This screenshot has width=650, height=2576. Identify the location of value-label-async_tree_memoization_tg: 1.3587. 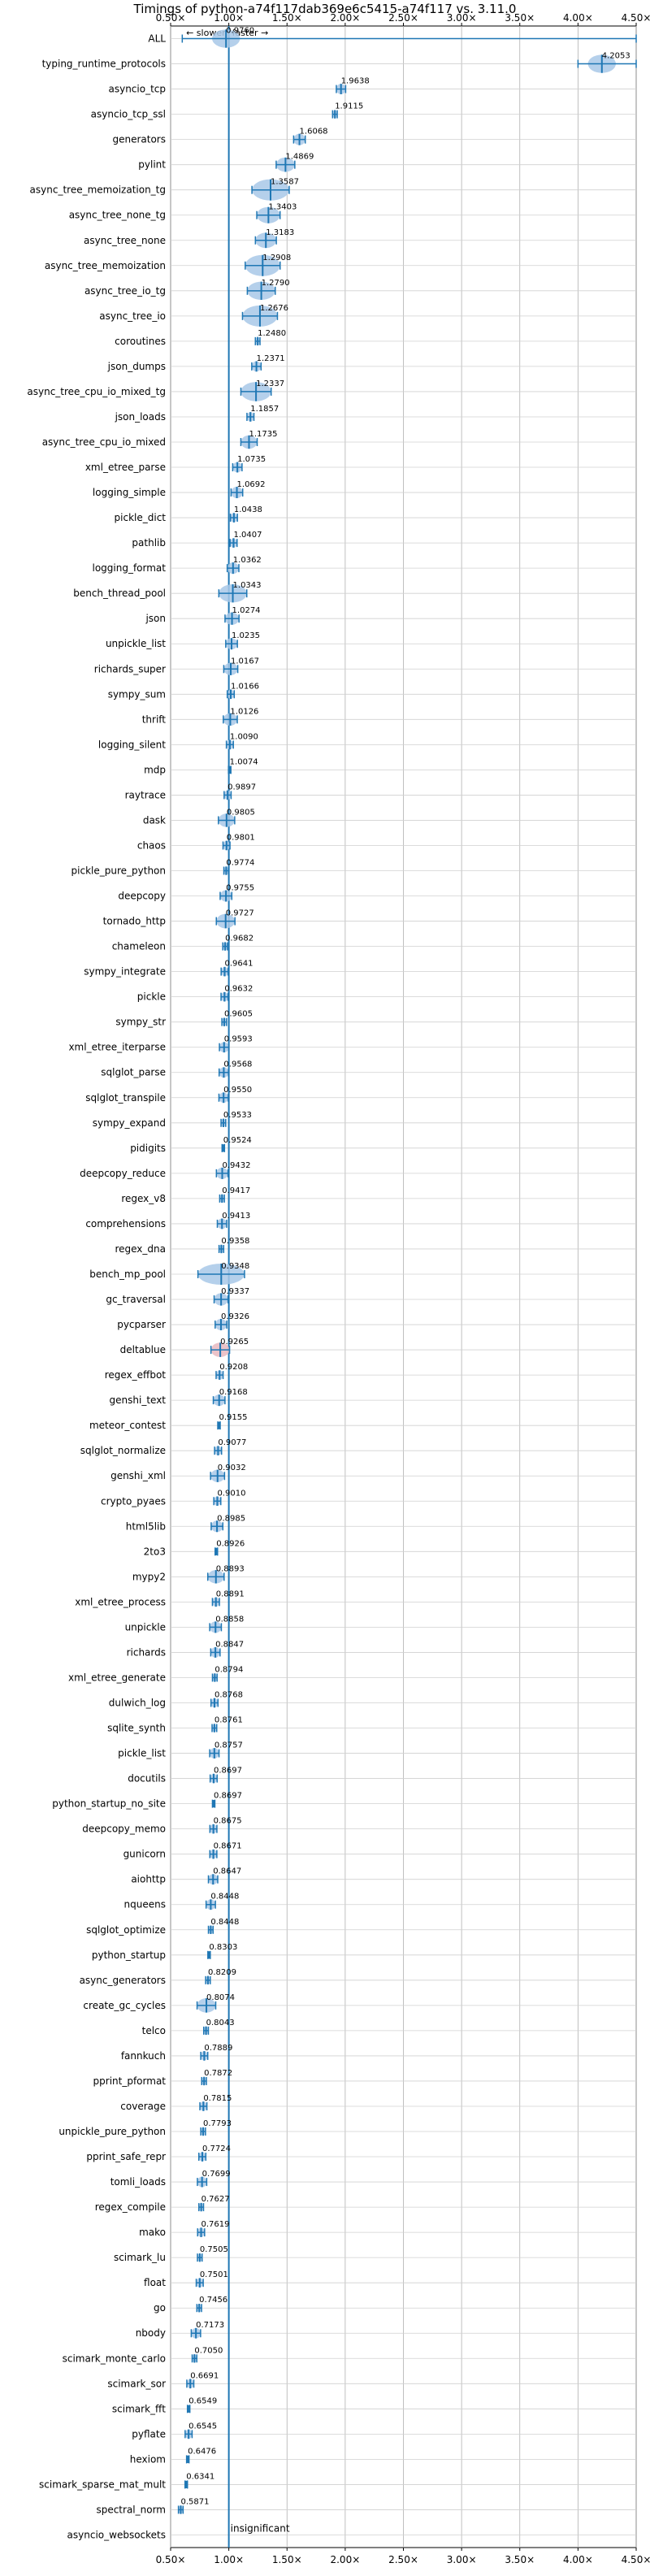
(285, 182).